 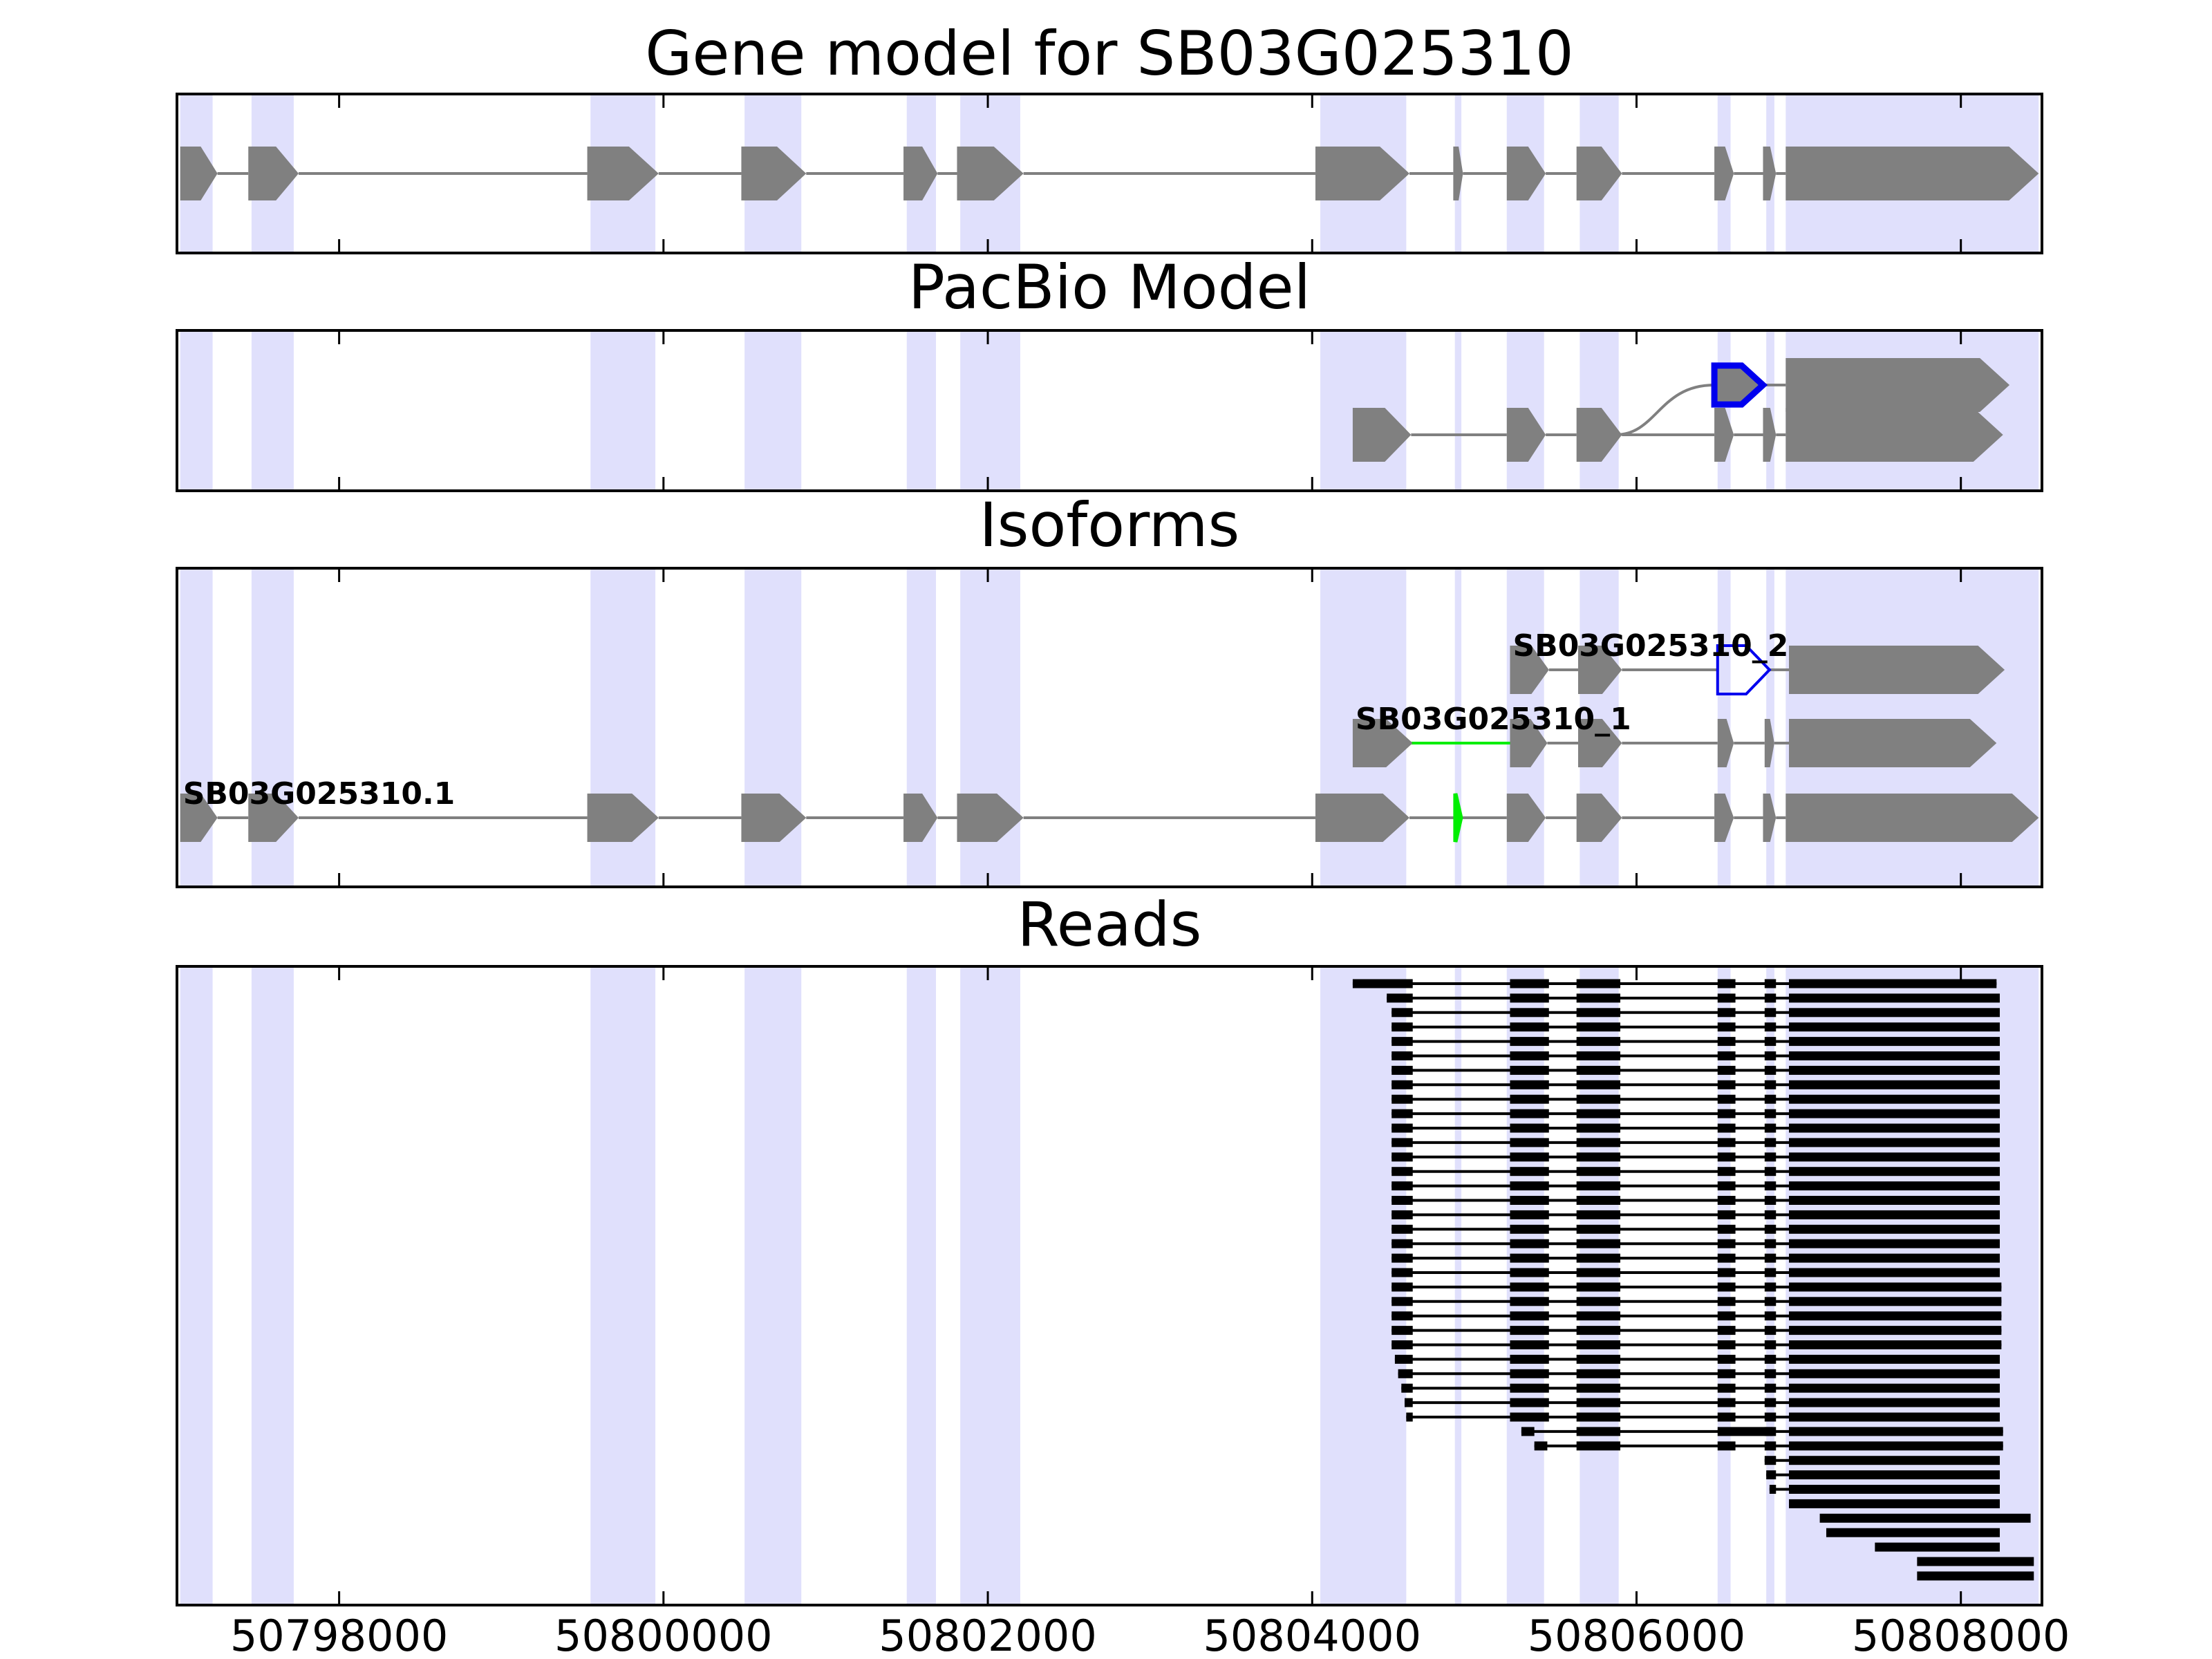 What do you see at coordinates (1110, 411) in the screenshot?
I see `panel-frame` at bounding box center [1110, 411].